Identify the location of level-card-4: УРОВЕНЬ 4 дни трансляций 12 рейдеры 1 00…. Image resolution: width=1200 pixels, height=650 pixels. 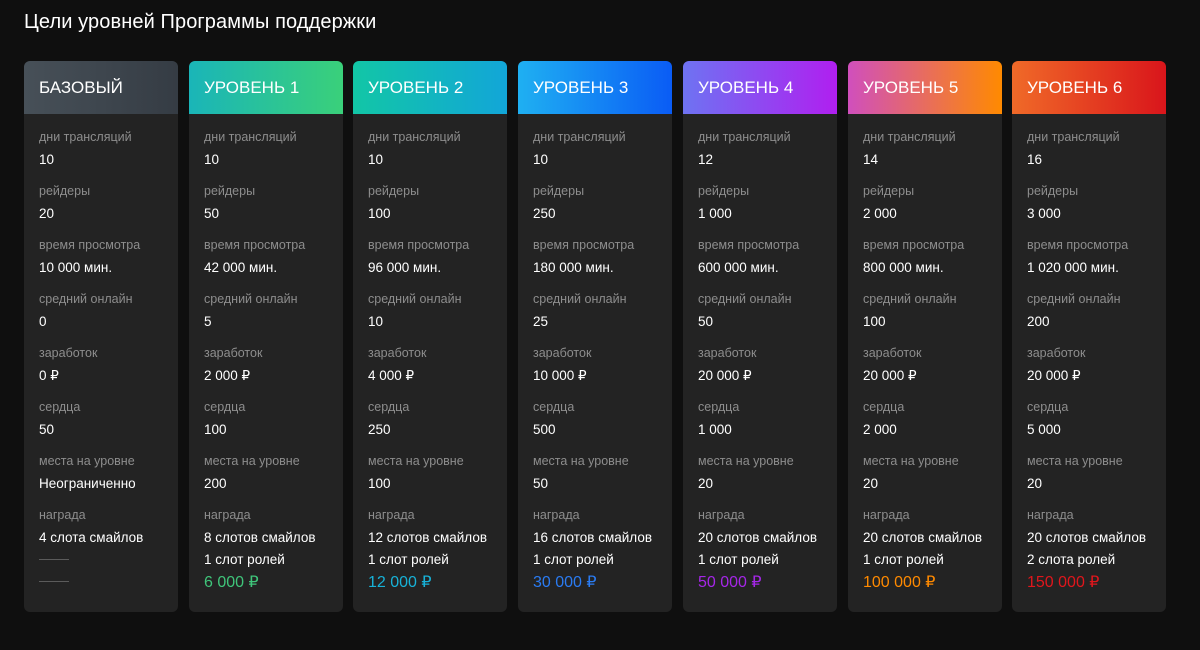
(760, 336).